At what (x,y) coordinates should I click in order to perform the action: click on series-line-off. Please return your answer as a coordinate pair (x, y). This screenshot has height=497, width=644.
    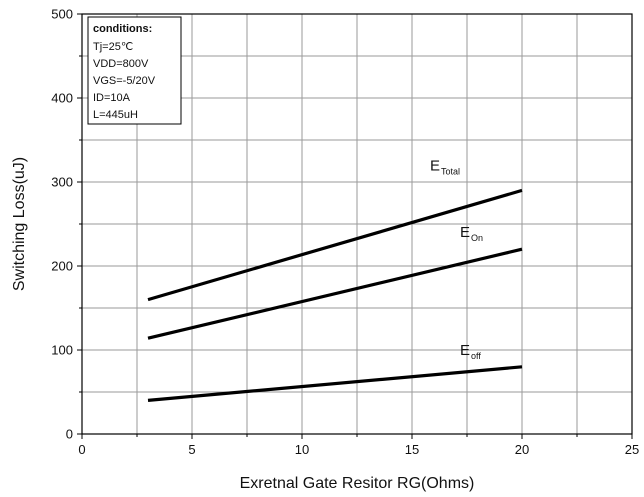
    Looking at the image, I should click on (335, 383).